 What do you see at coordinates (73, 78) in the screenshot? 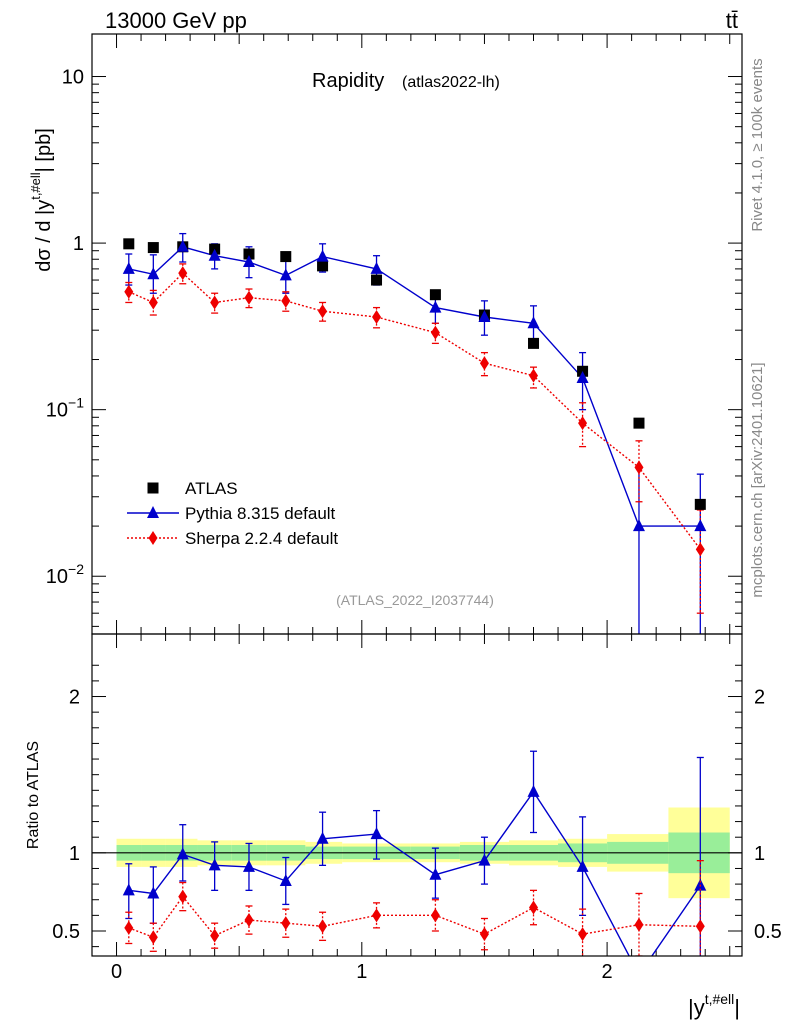
I see `top-ytick-label: 10` at bounding box center [73, 78].